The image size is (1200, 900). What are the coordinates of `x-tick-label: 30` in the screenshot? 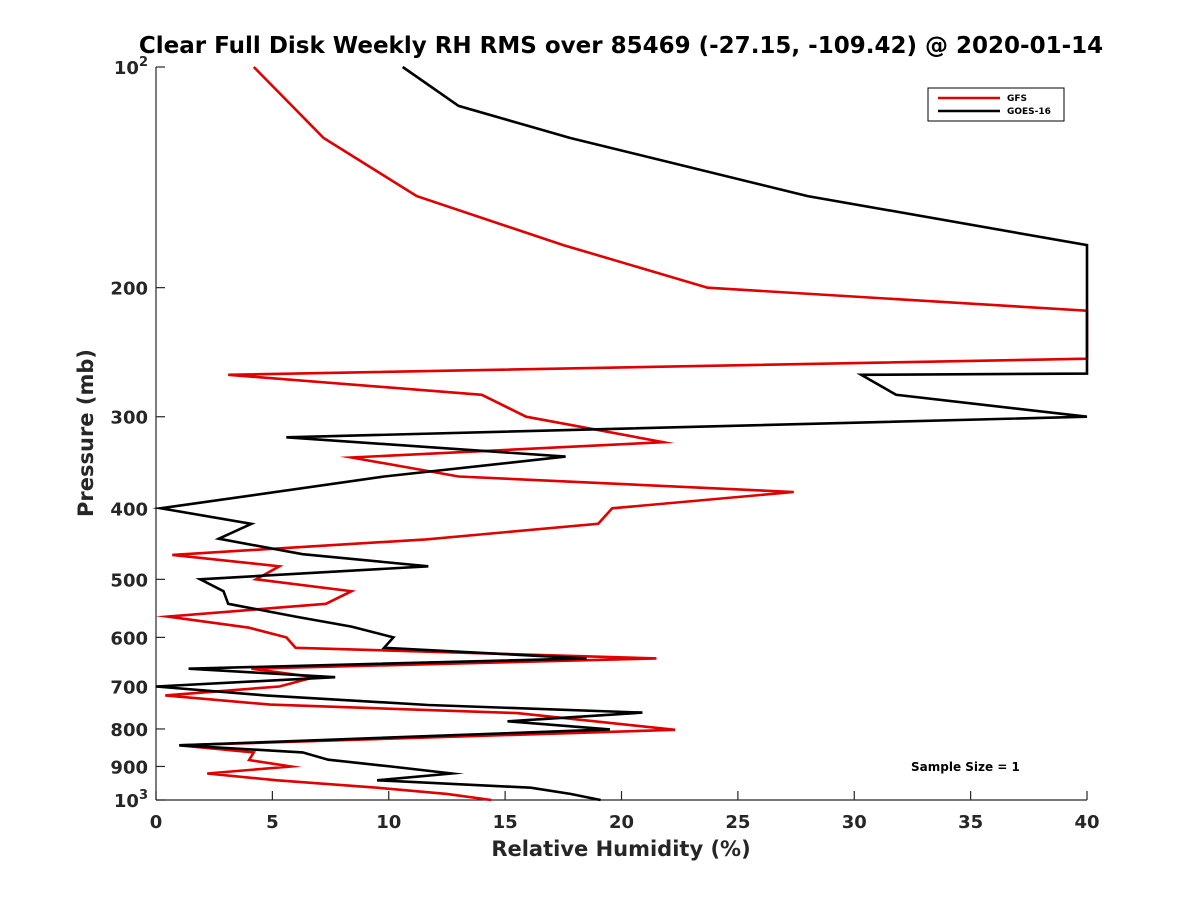 It's located at (854, 822).